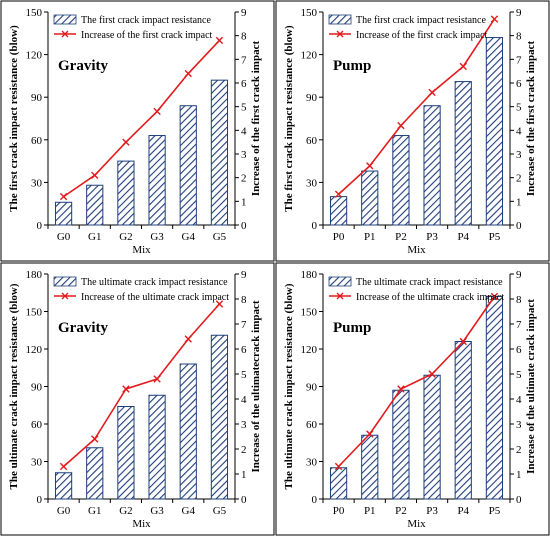 Image resolution: width=550 pixels, height=541 pixels. What do you see at coordinates (95, 473) in the screenshot?
I see `bar-G1` at bounding box center [95, 473].